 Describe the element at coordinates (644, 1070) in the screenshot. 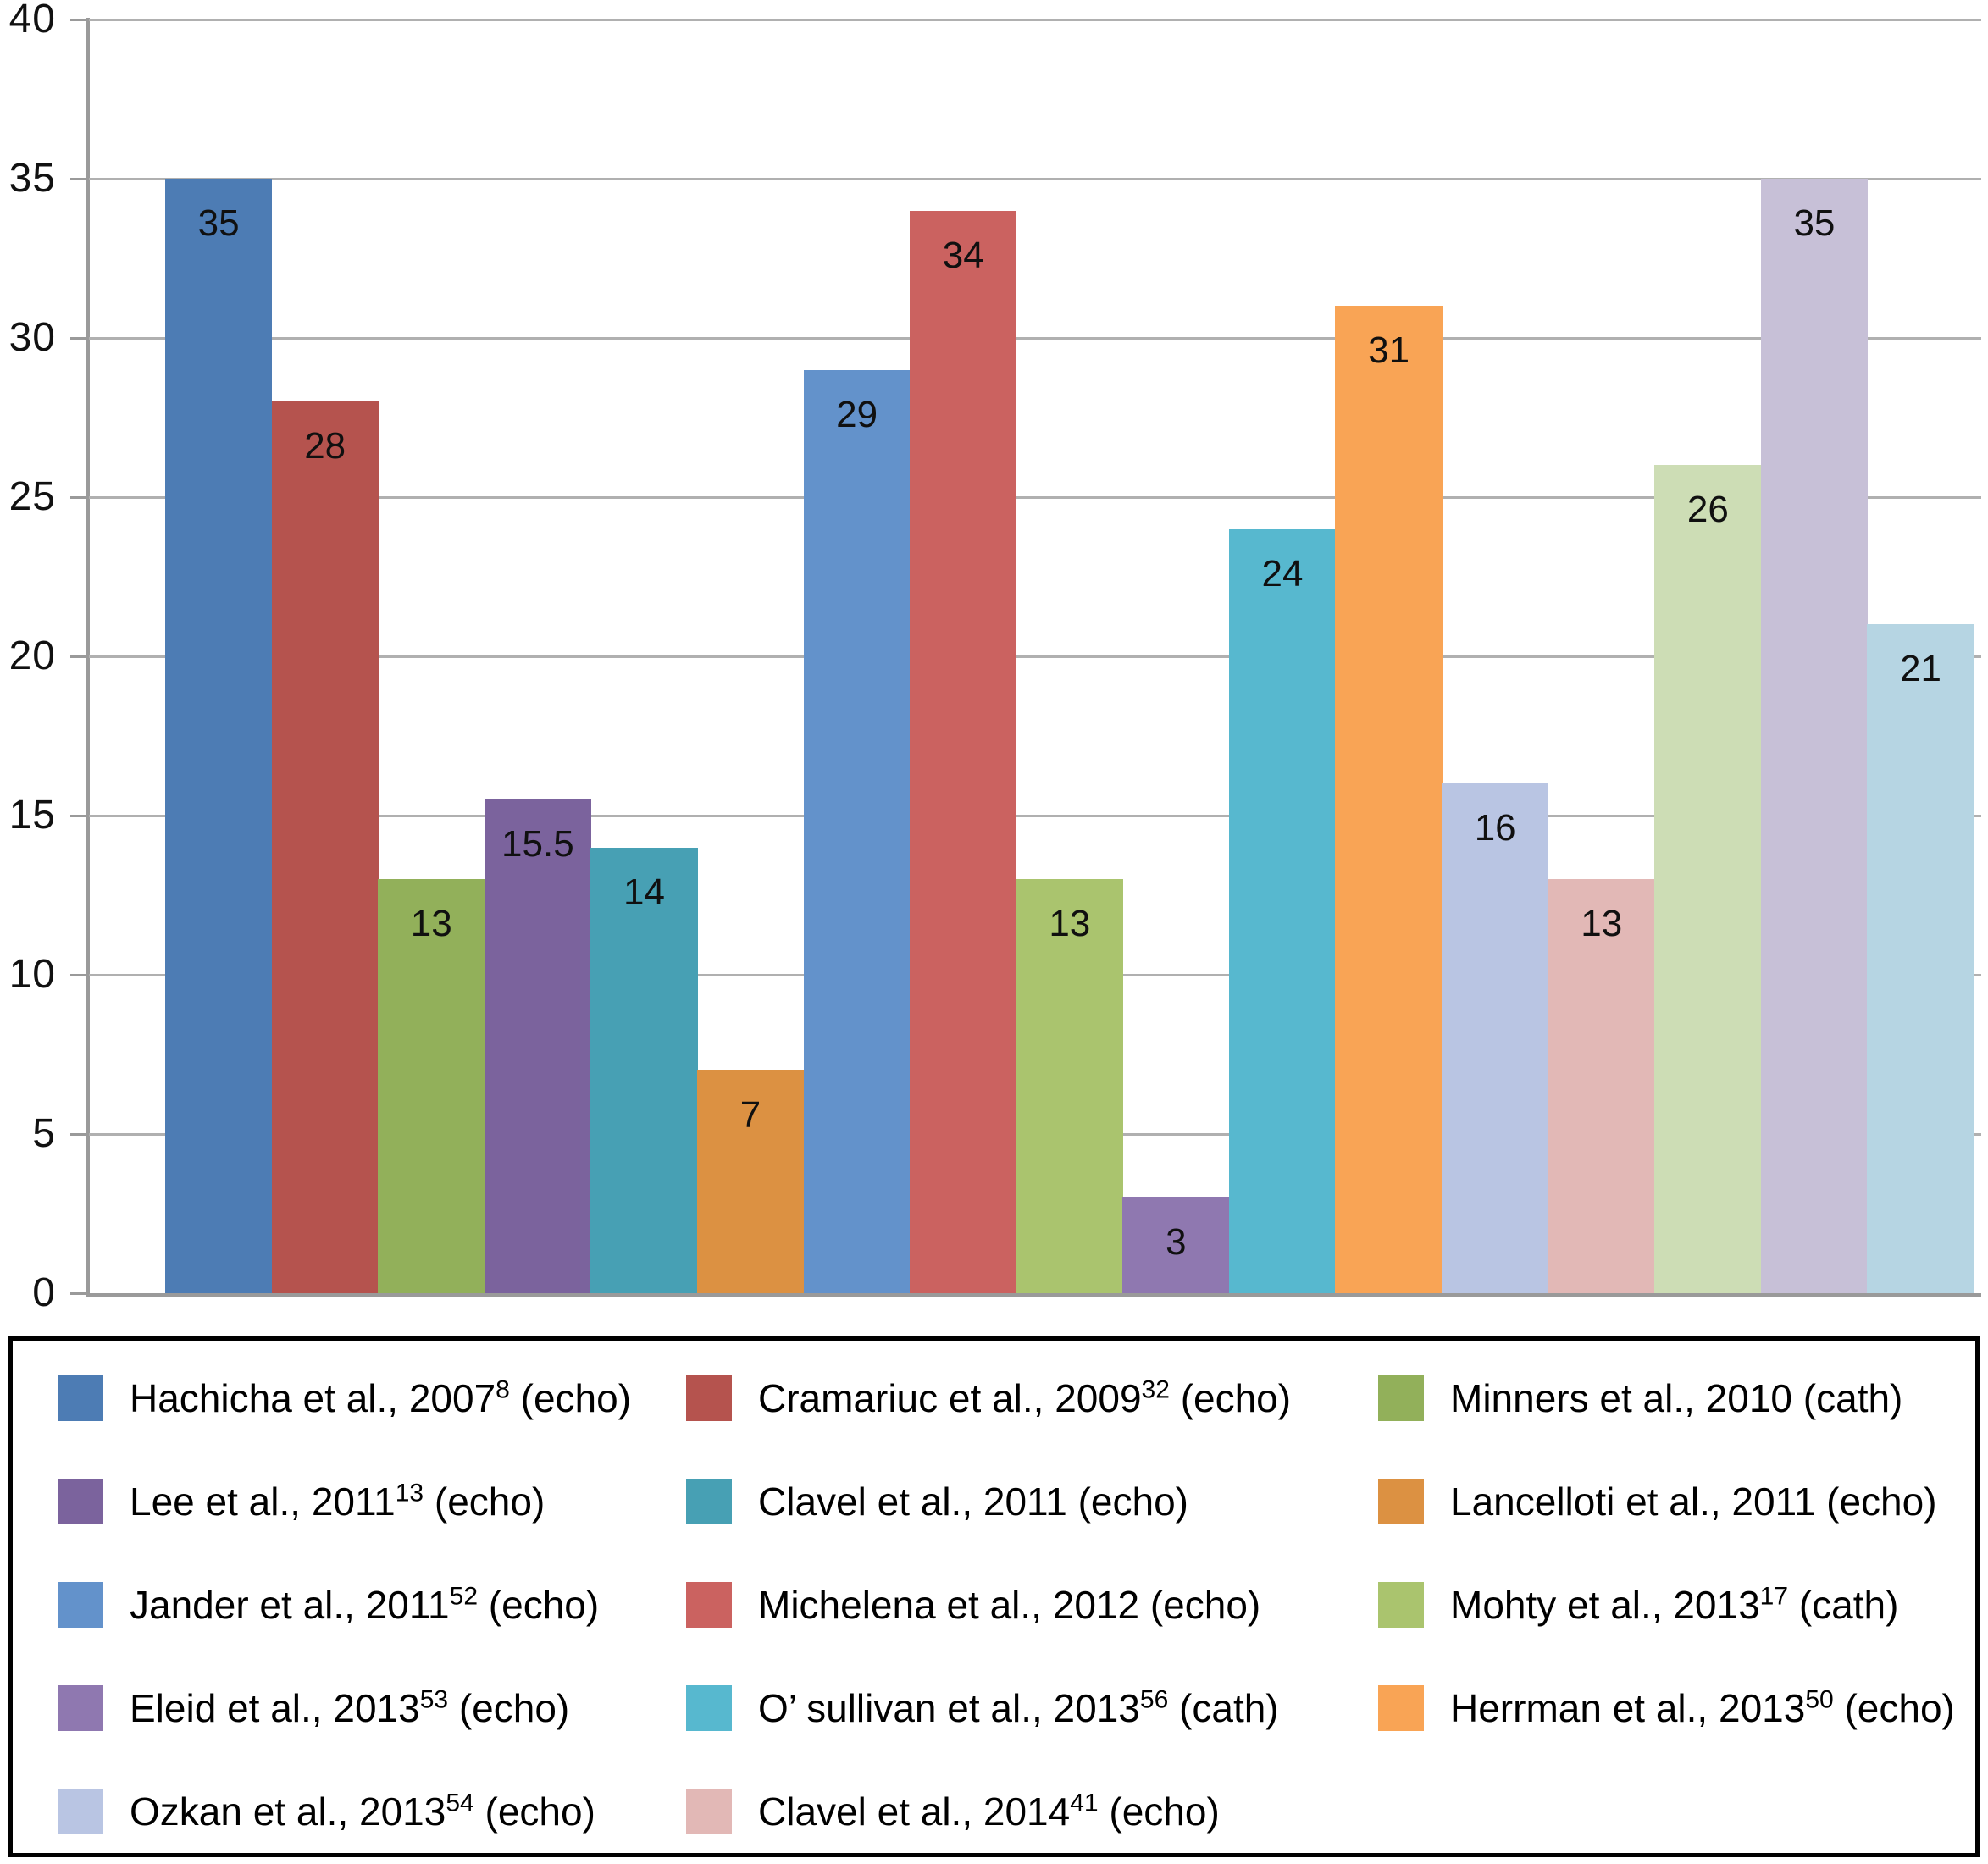

I see `bar-5: 14` at that location.